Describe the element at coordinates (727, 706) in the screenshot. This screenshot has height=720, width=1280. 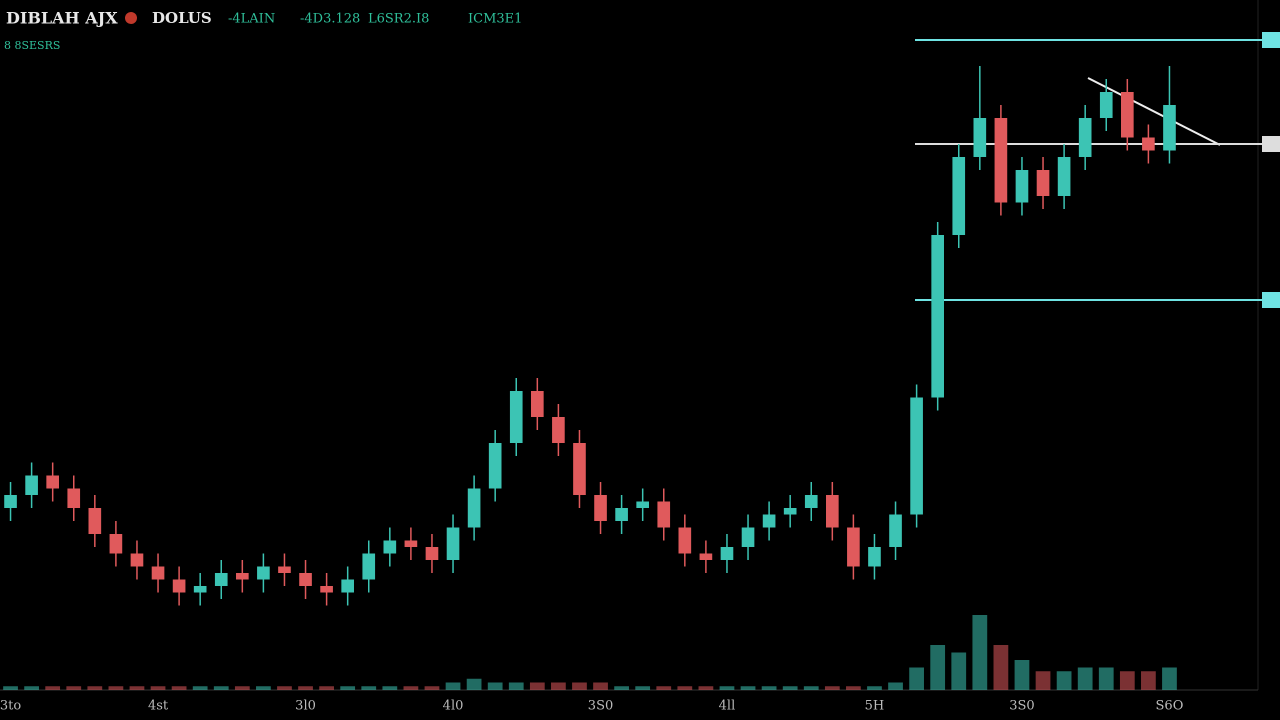
I see `x-tick-label: 4ll` at that location.